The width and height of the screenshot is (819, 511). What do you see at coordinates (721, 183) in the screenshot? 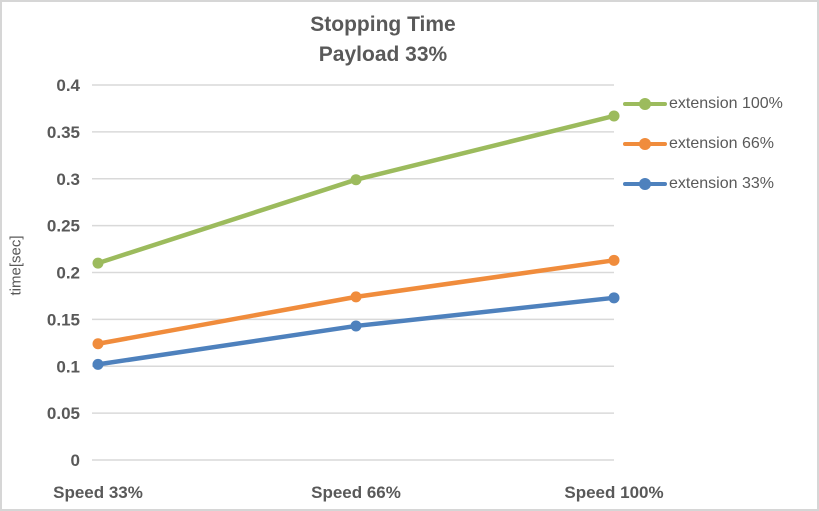
I see `legend-label: extension 33%` at bounding box center [721, 183].